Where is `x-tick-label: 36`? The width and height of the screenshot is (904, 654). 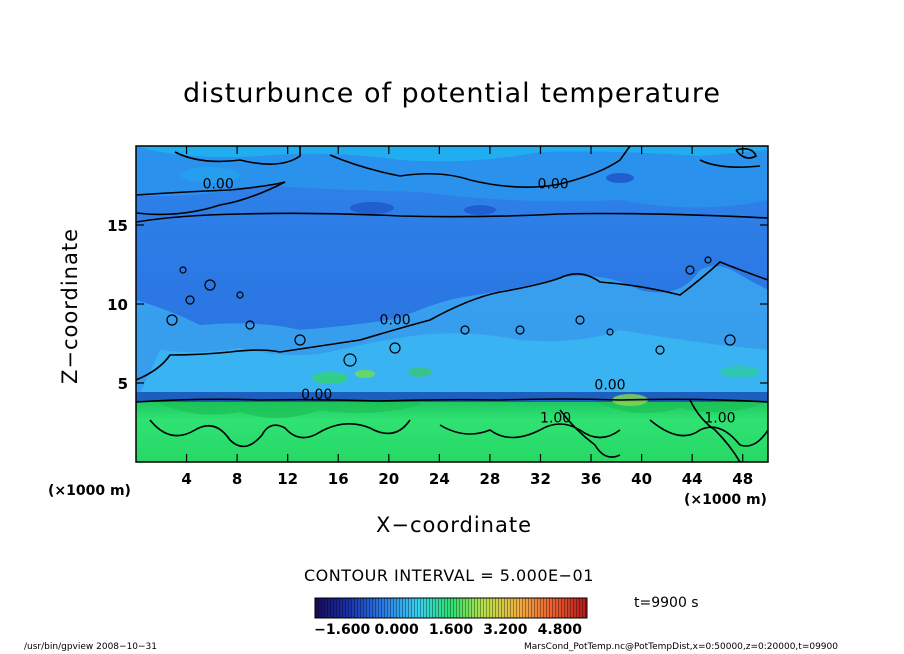
x-tick-label: 36 is located at coordinates (591, 479).